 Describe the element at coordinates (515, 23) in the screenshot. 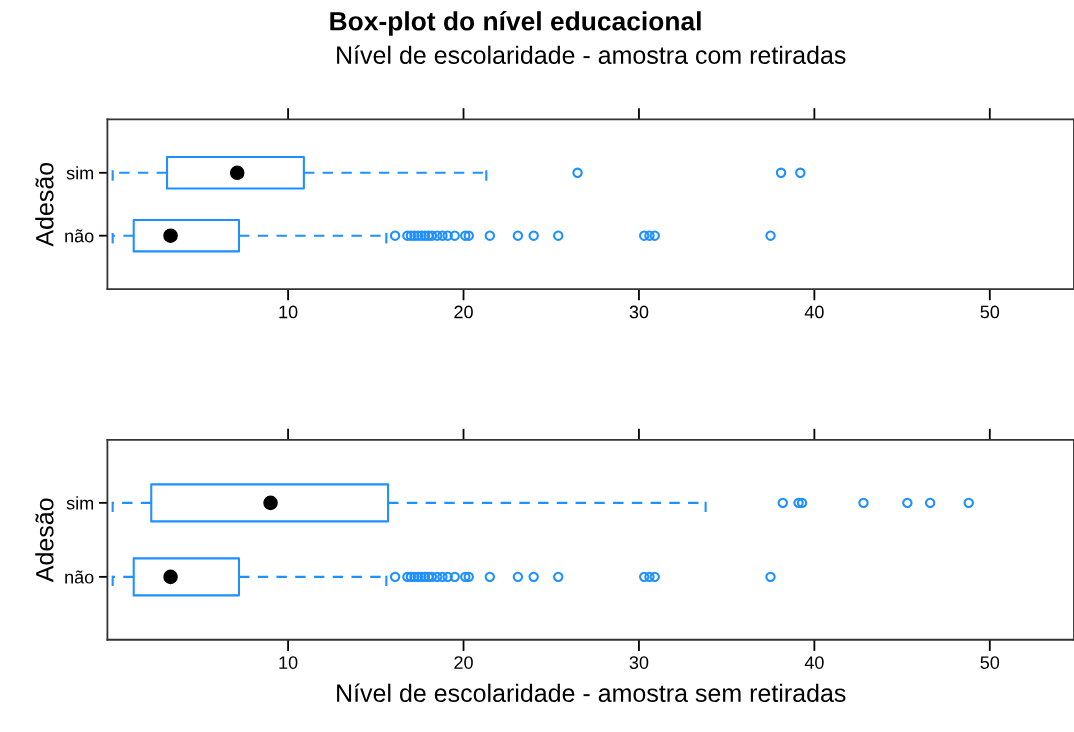

I see `chart-title: Box-plot do nível educacional` at that location.